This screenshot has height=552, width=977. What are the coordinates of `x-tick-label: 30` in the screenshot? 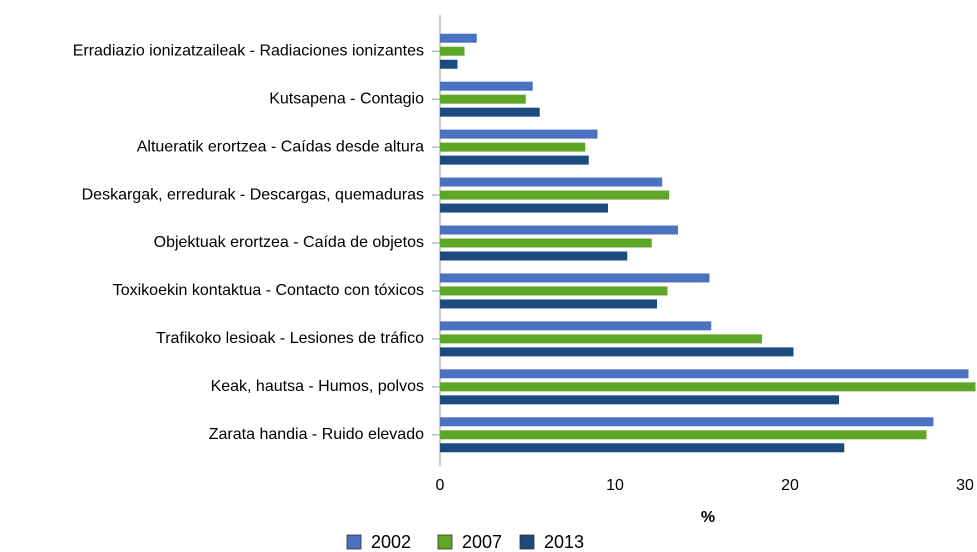 It's located at (965, 485).